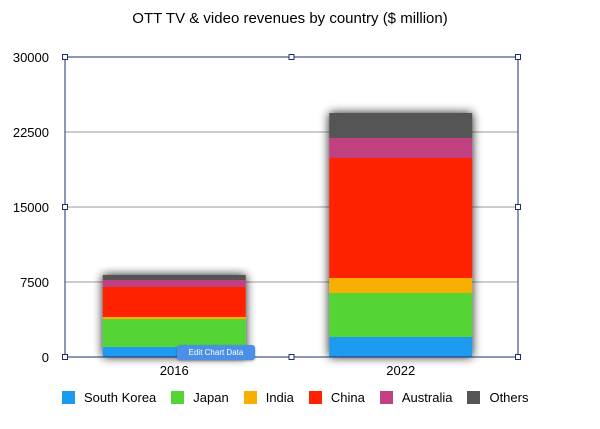 Image resolution: width=600 pixels, height=429 pixels. I want to click on bar-china-2016, so click(174, 302).